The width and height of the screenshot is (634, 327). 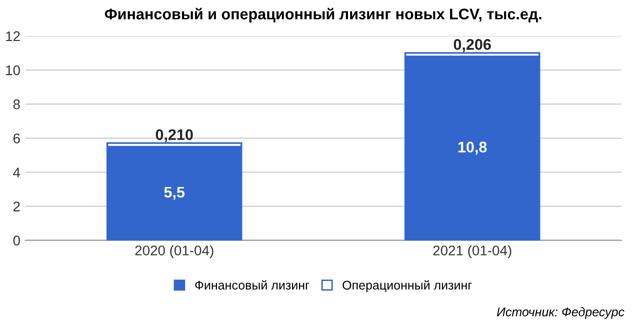 I want to click on y-tick-label: 8, so click(x=16, y=104).